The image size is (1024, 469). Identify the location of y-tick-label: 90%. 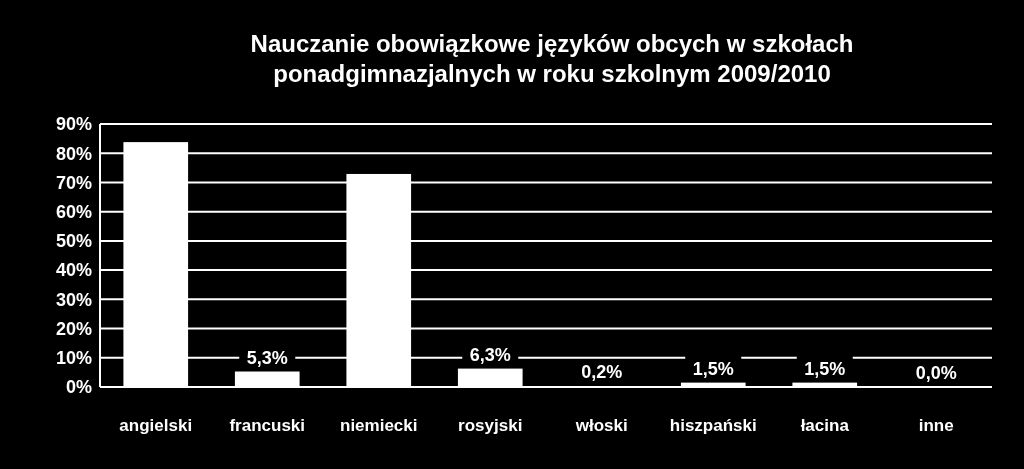
(73, 124).